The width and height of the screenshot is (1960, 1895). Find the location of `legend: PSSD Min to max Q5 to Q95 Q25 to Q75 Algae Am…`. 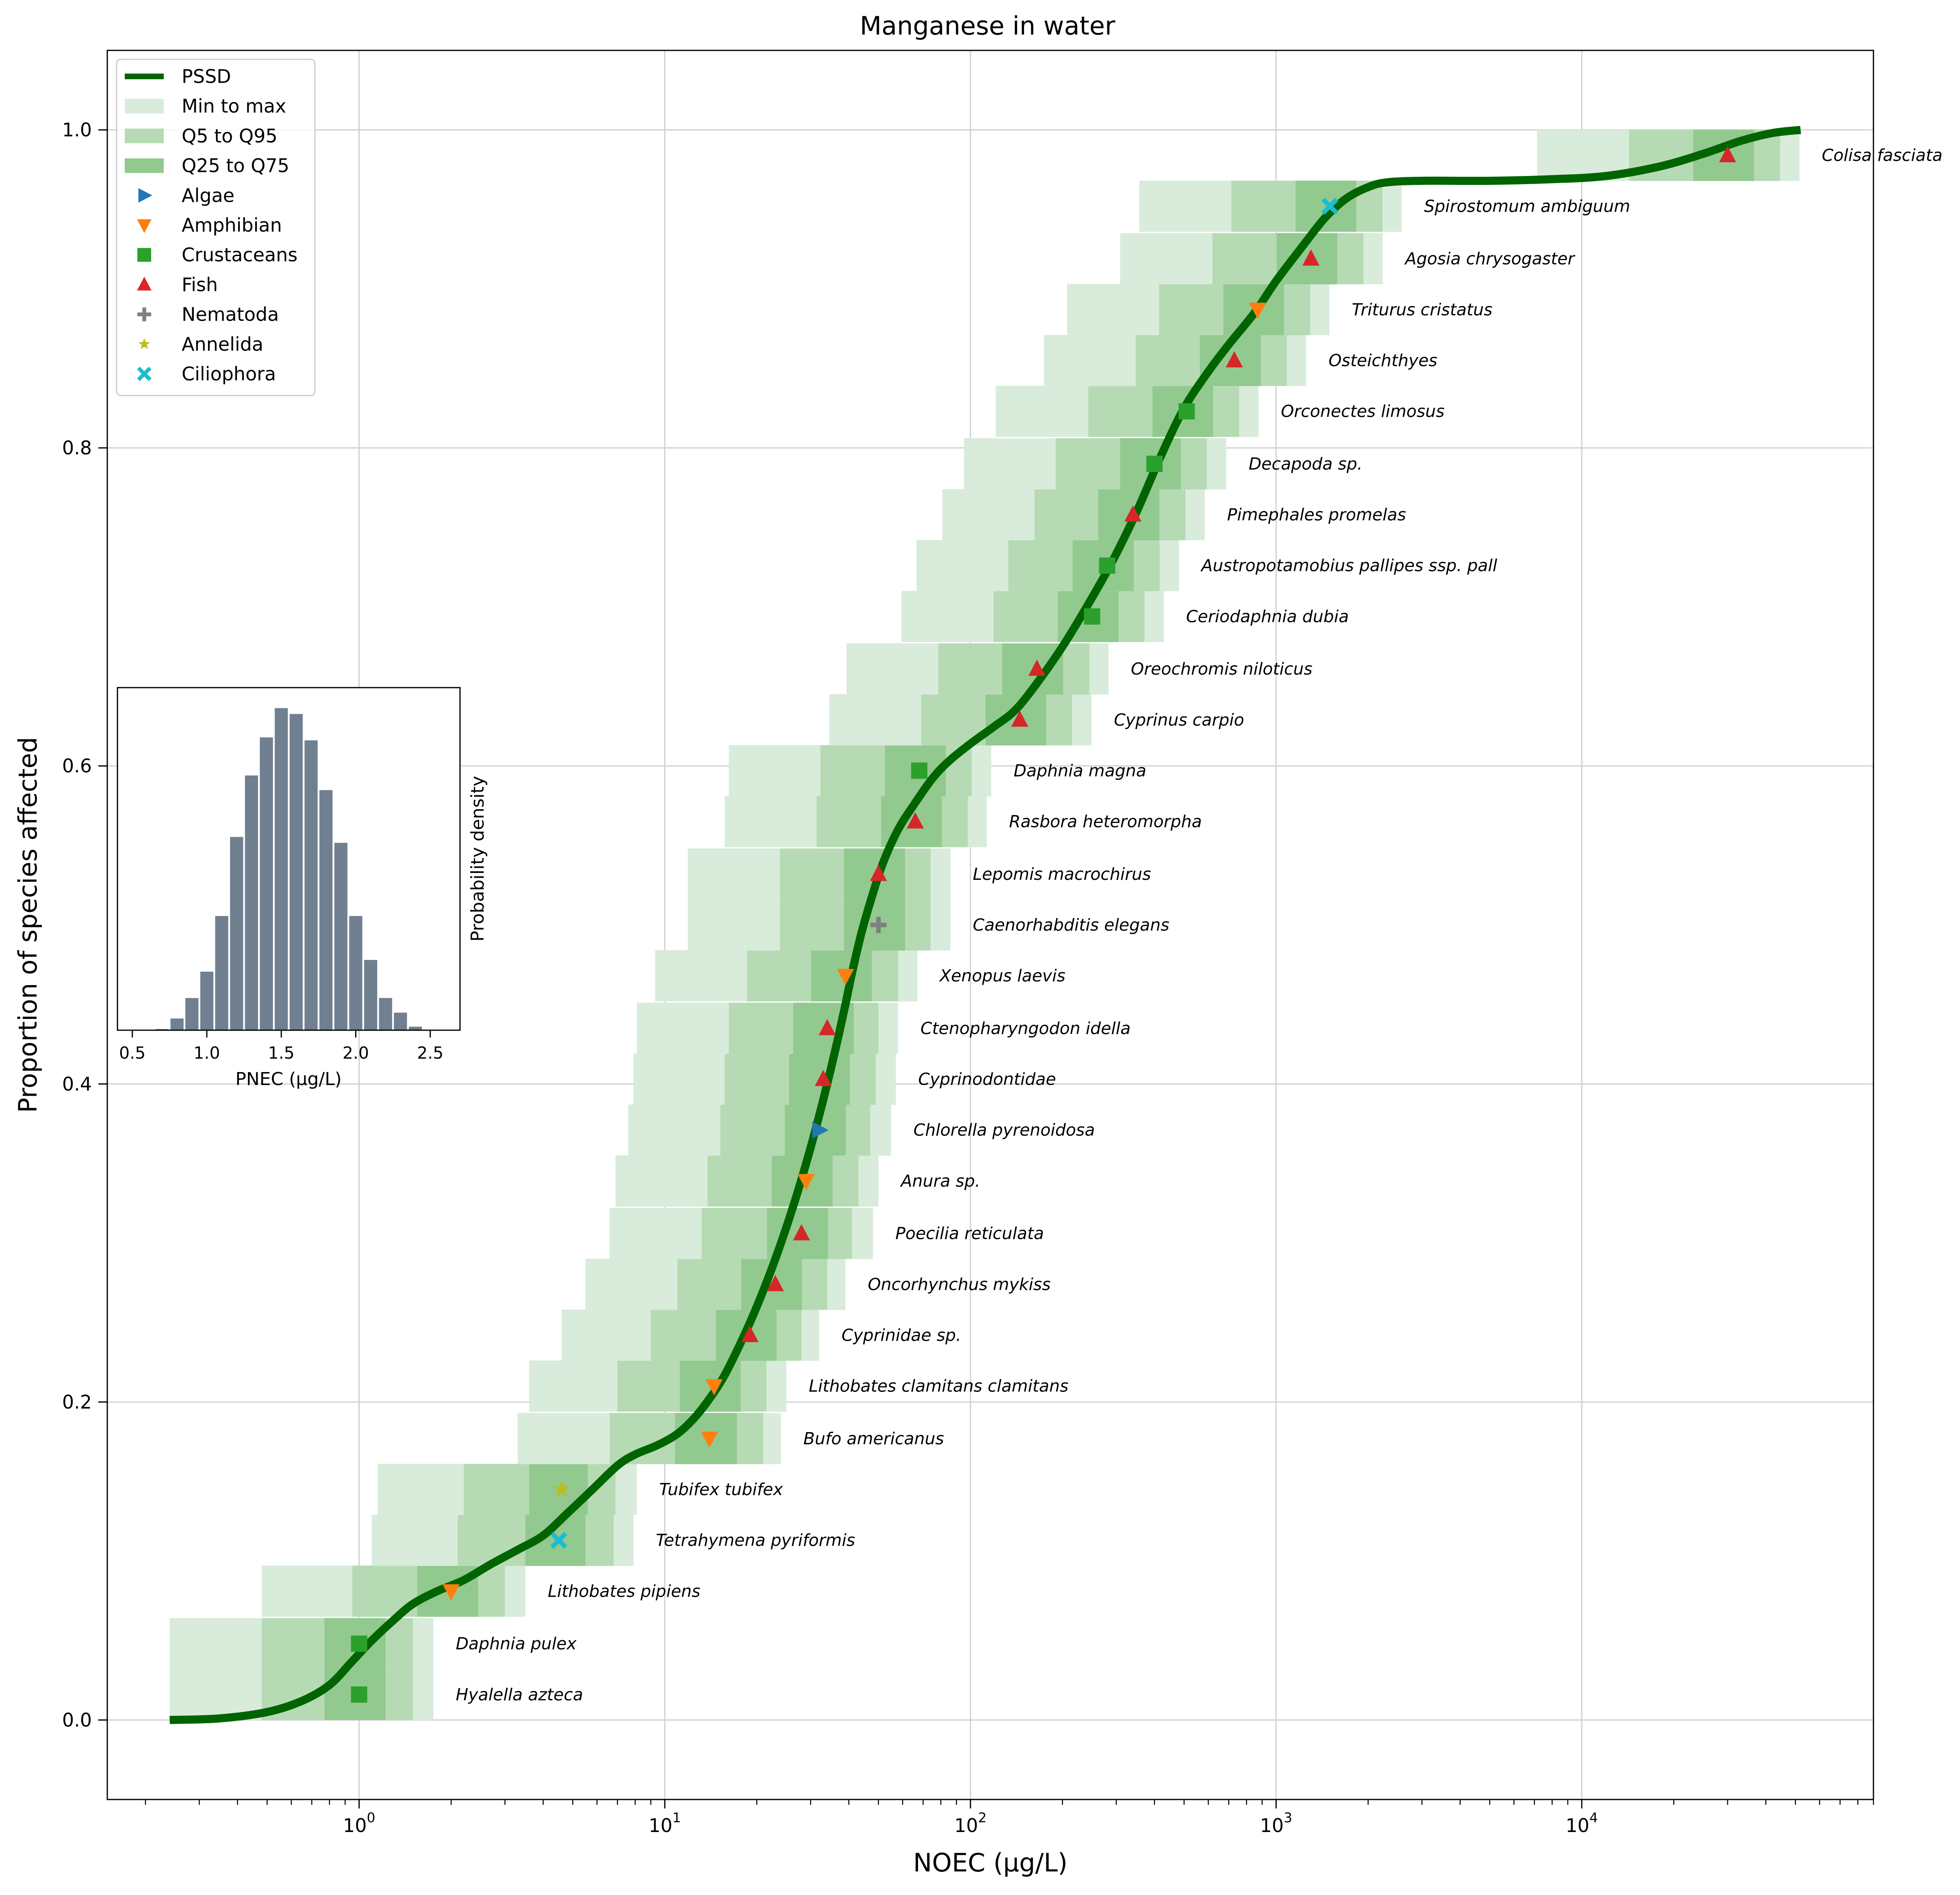

legend: PSSD Min to max Q5 to Q95 Q25 to Q75 Algae Am… is located at coordinates (216, 227).